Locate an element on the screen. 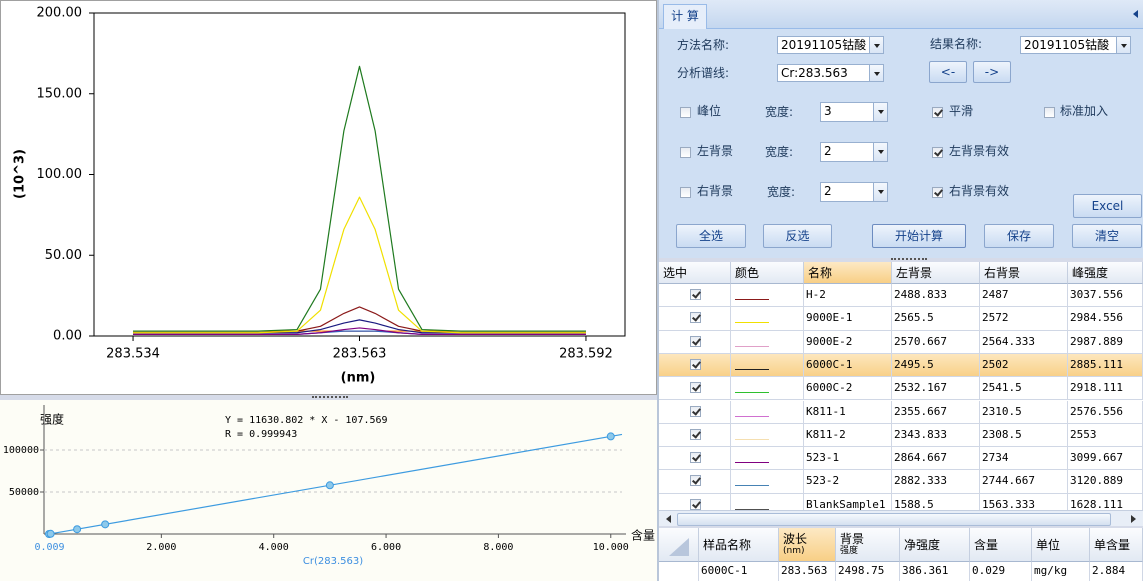 Image resolution: width=1143 pixels, height=581 pixels. header-line: 净强度 is located at coordinates (922, 544).